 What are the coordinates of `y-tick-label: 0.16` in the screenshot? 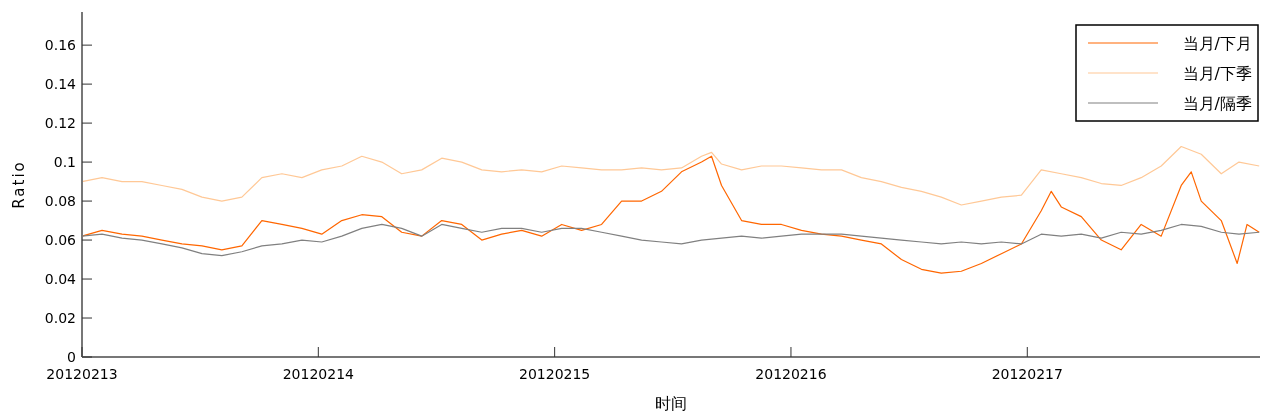 It's located at (60, 45).